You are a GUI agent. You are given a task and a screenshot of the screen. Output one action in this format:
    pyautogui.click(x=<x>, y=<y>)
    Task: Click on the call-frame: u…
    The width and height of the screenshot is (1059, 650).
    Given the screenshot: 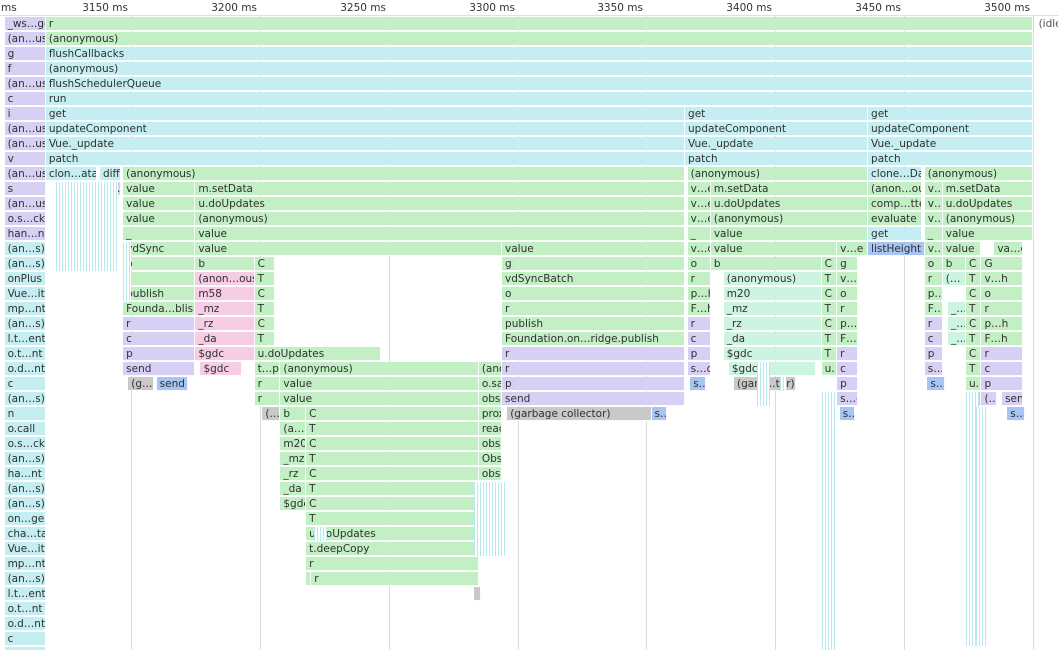 What is the action you would take?
    pyautogui.click(x=973, y=384)
    